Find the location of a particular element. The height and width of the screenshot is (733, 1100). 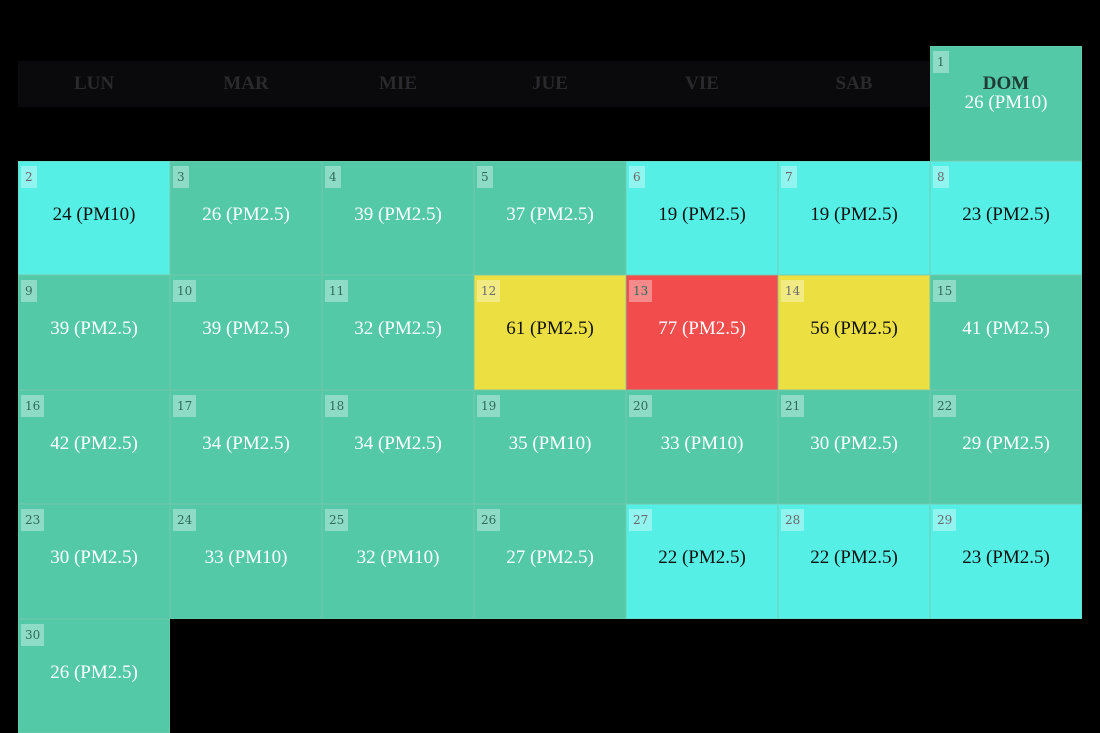

weekday-jue: JUE is located at coordinates (550, 83).